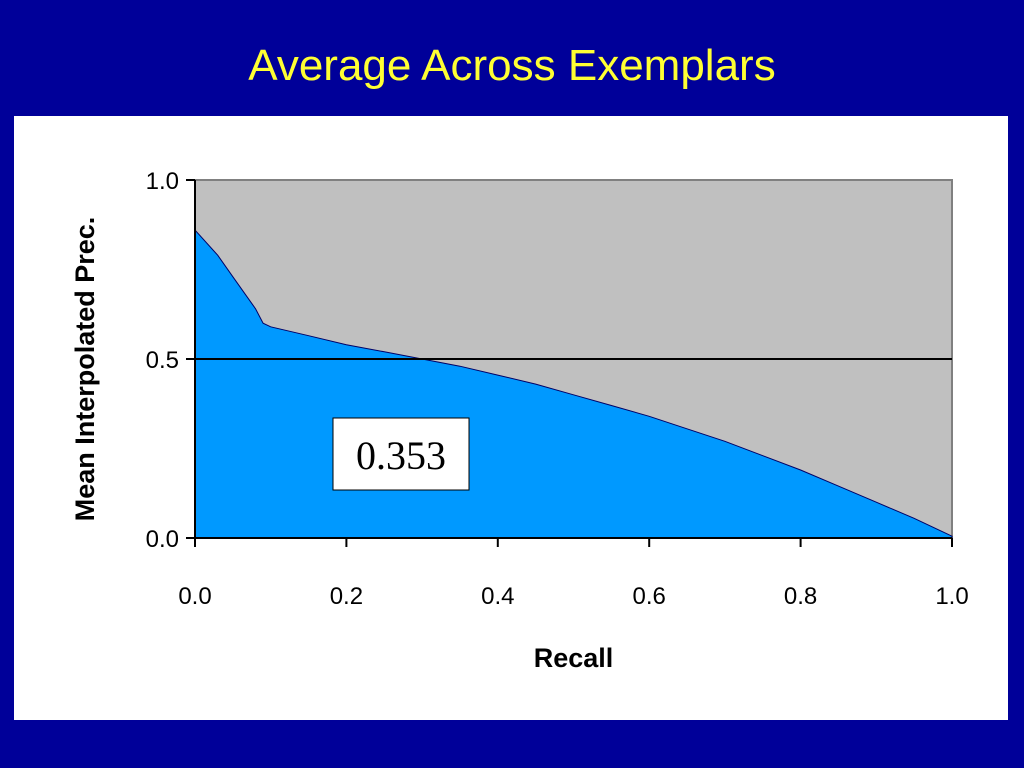  Describe the element at coordinates (800, 596) in the screenshot. I see `x-tick-label: 0.8` at that location.